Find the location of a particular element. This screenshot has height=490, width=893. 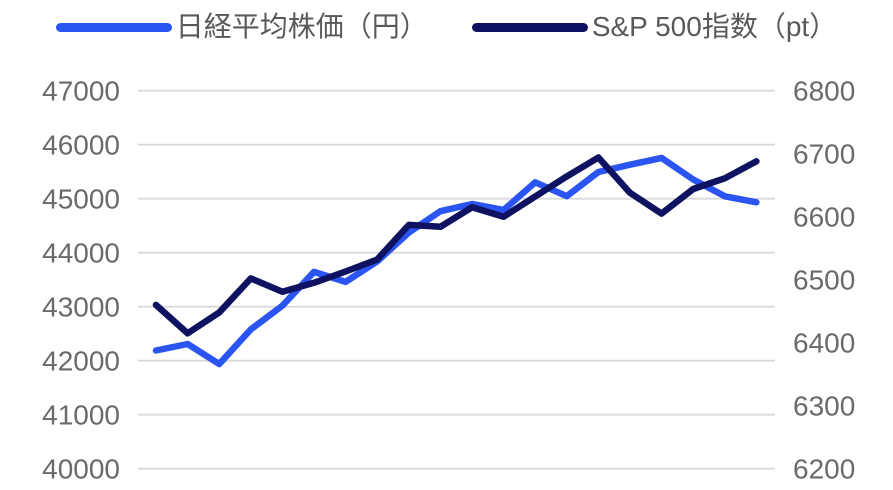

legend-item-sp500: S&P 500指数（pt） is located at coordinates (654, 27).